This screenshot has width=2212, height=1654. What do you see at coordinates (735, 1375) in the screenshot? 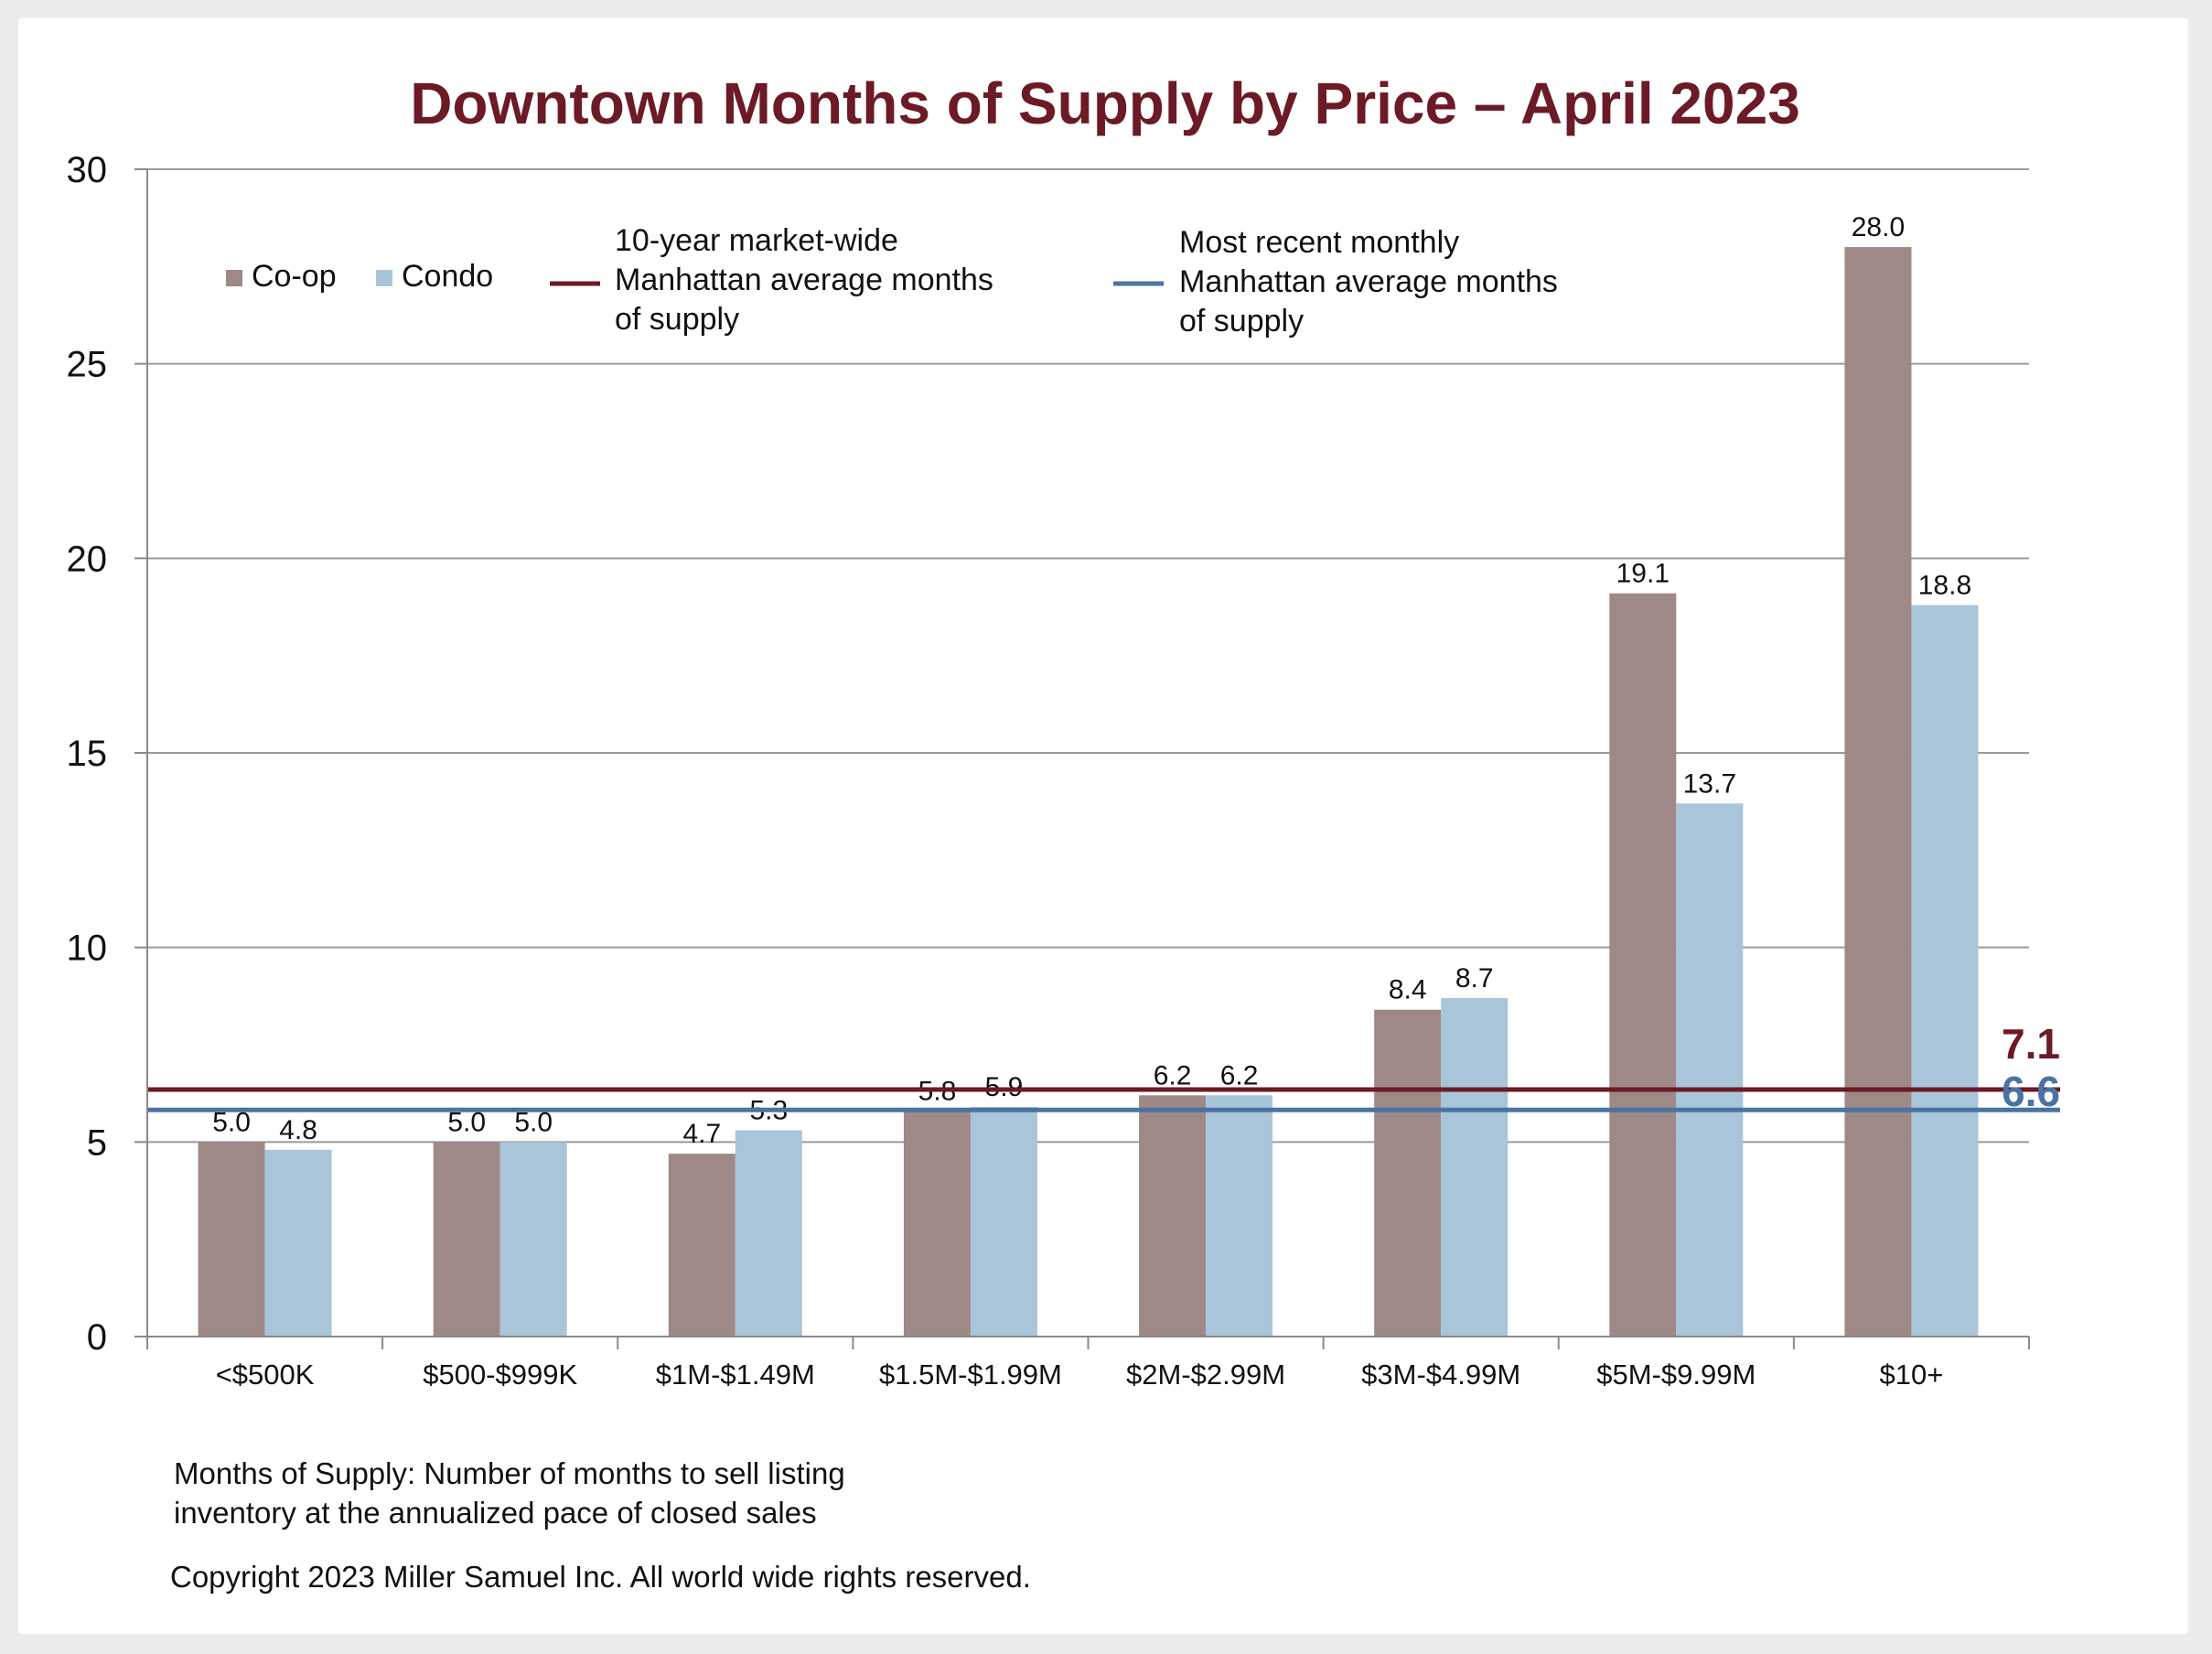
I see `x-category-label: $1M-$1.49M` at bounding box center [735, 1375].